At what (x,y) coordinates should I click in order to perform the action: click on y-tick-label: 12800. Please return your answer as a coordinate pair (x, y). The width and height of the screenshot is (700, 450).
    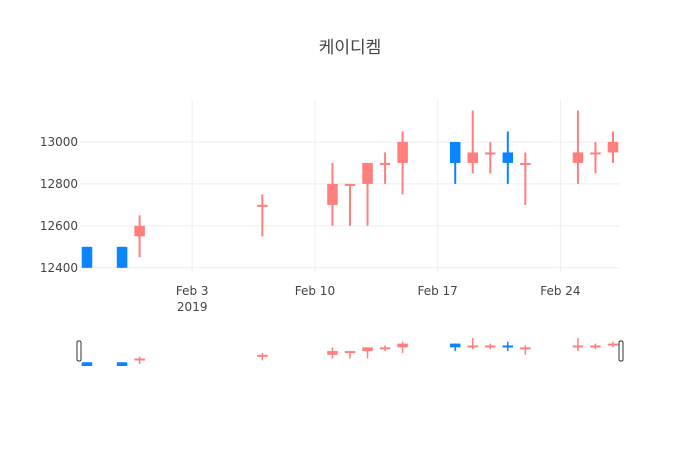
    Looking at the image, I should click on (59, 184).